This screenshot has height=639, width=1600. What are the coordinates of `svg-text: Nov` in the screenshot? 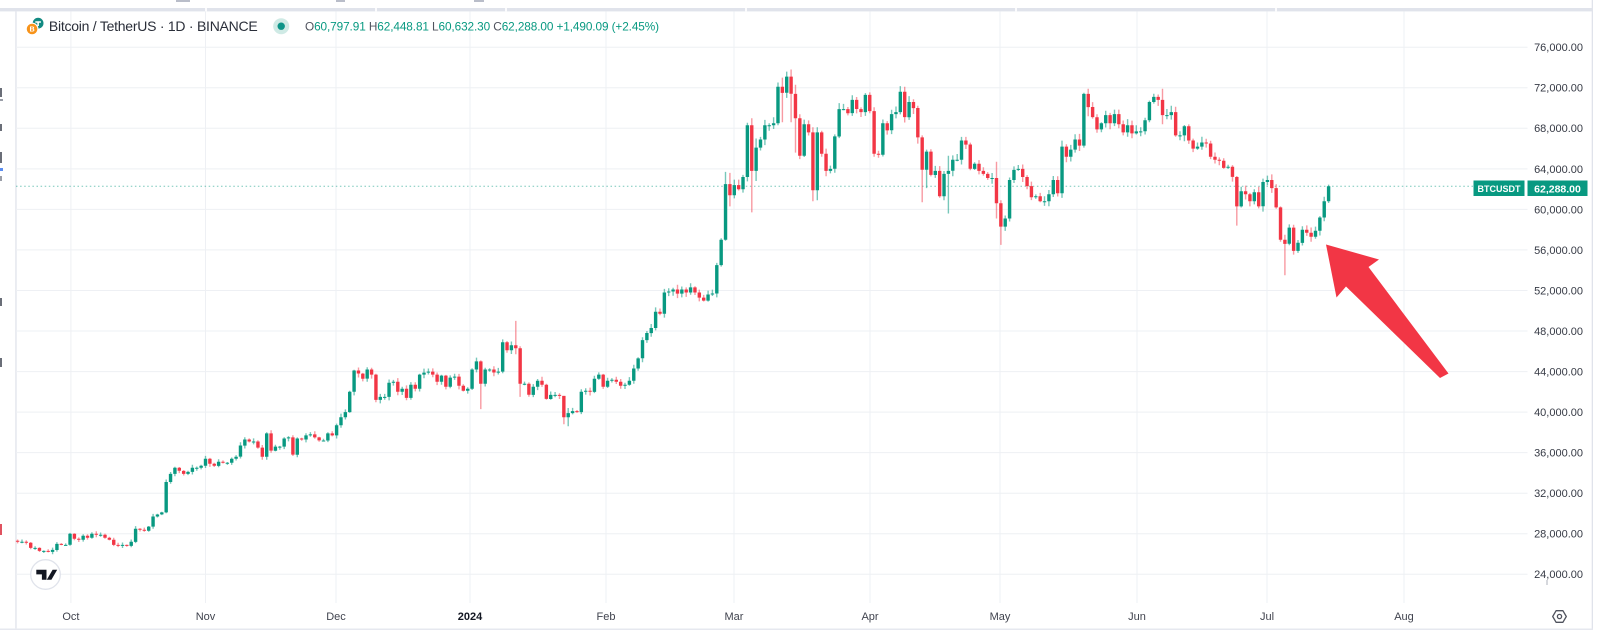 It's located at (206, 617).